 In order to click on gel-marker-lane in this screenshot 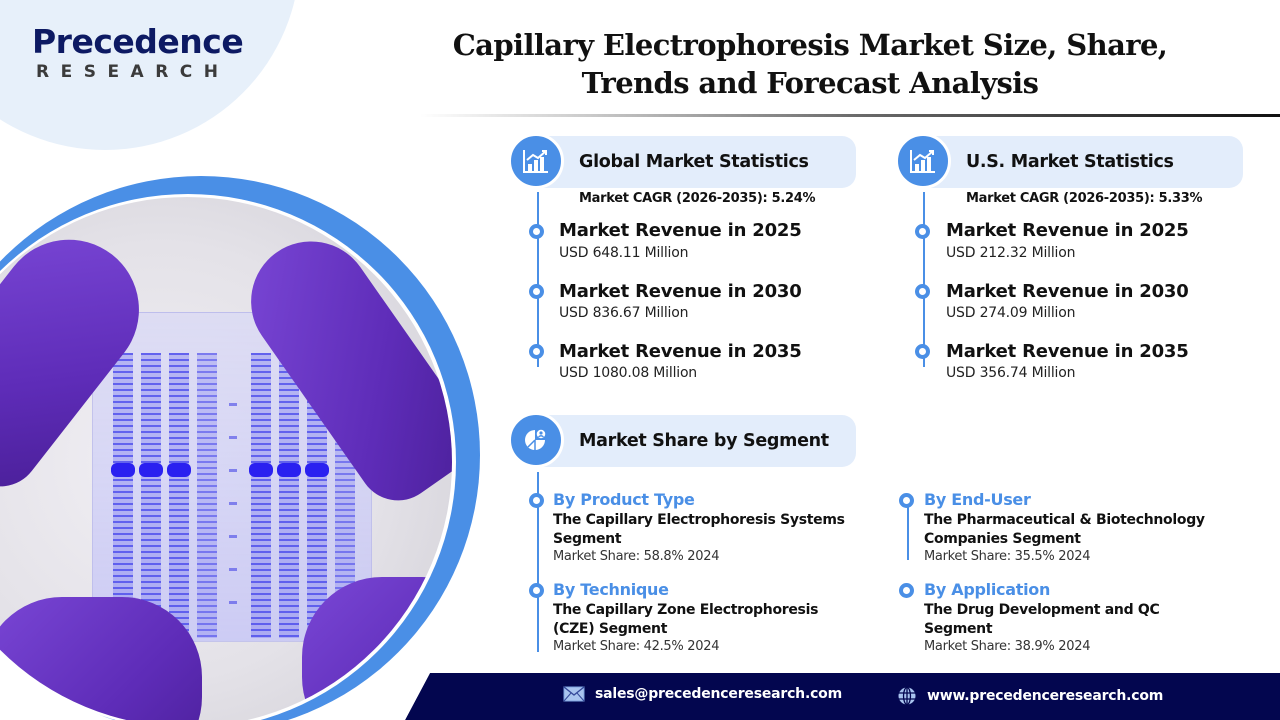, I will do `click(233, 503)`.